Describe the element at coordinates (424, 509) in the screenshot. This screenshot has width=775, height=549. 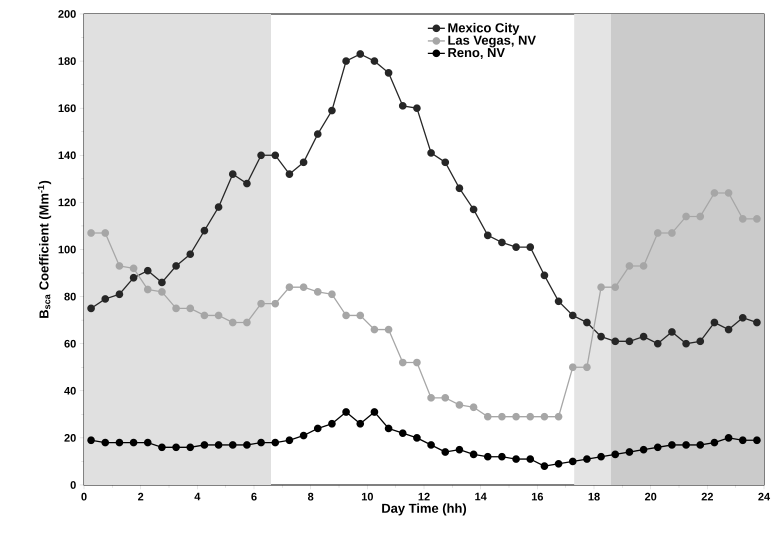
I see `x-axis-title: Day Time (hh)` at that location.